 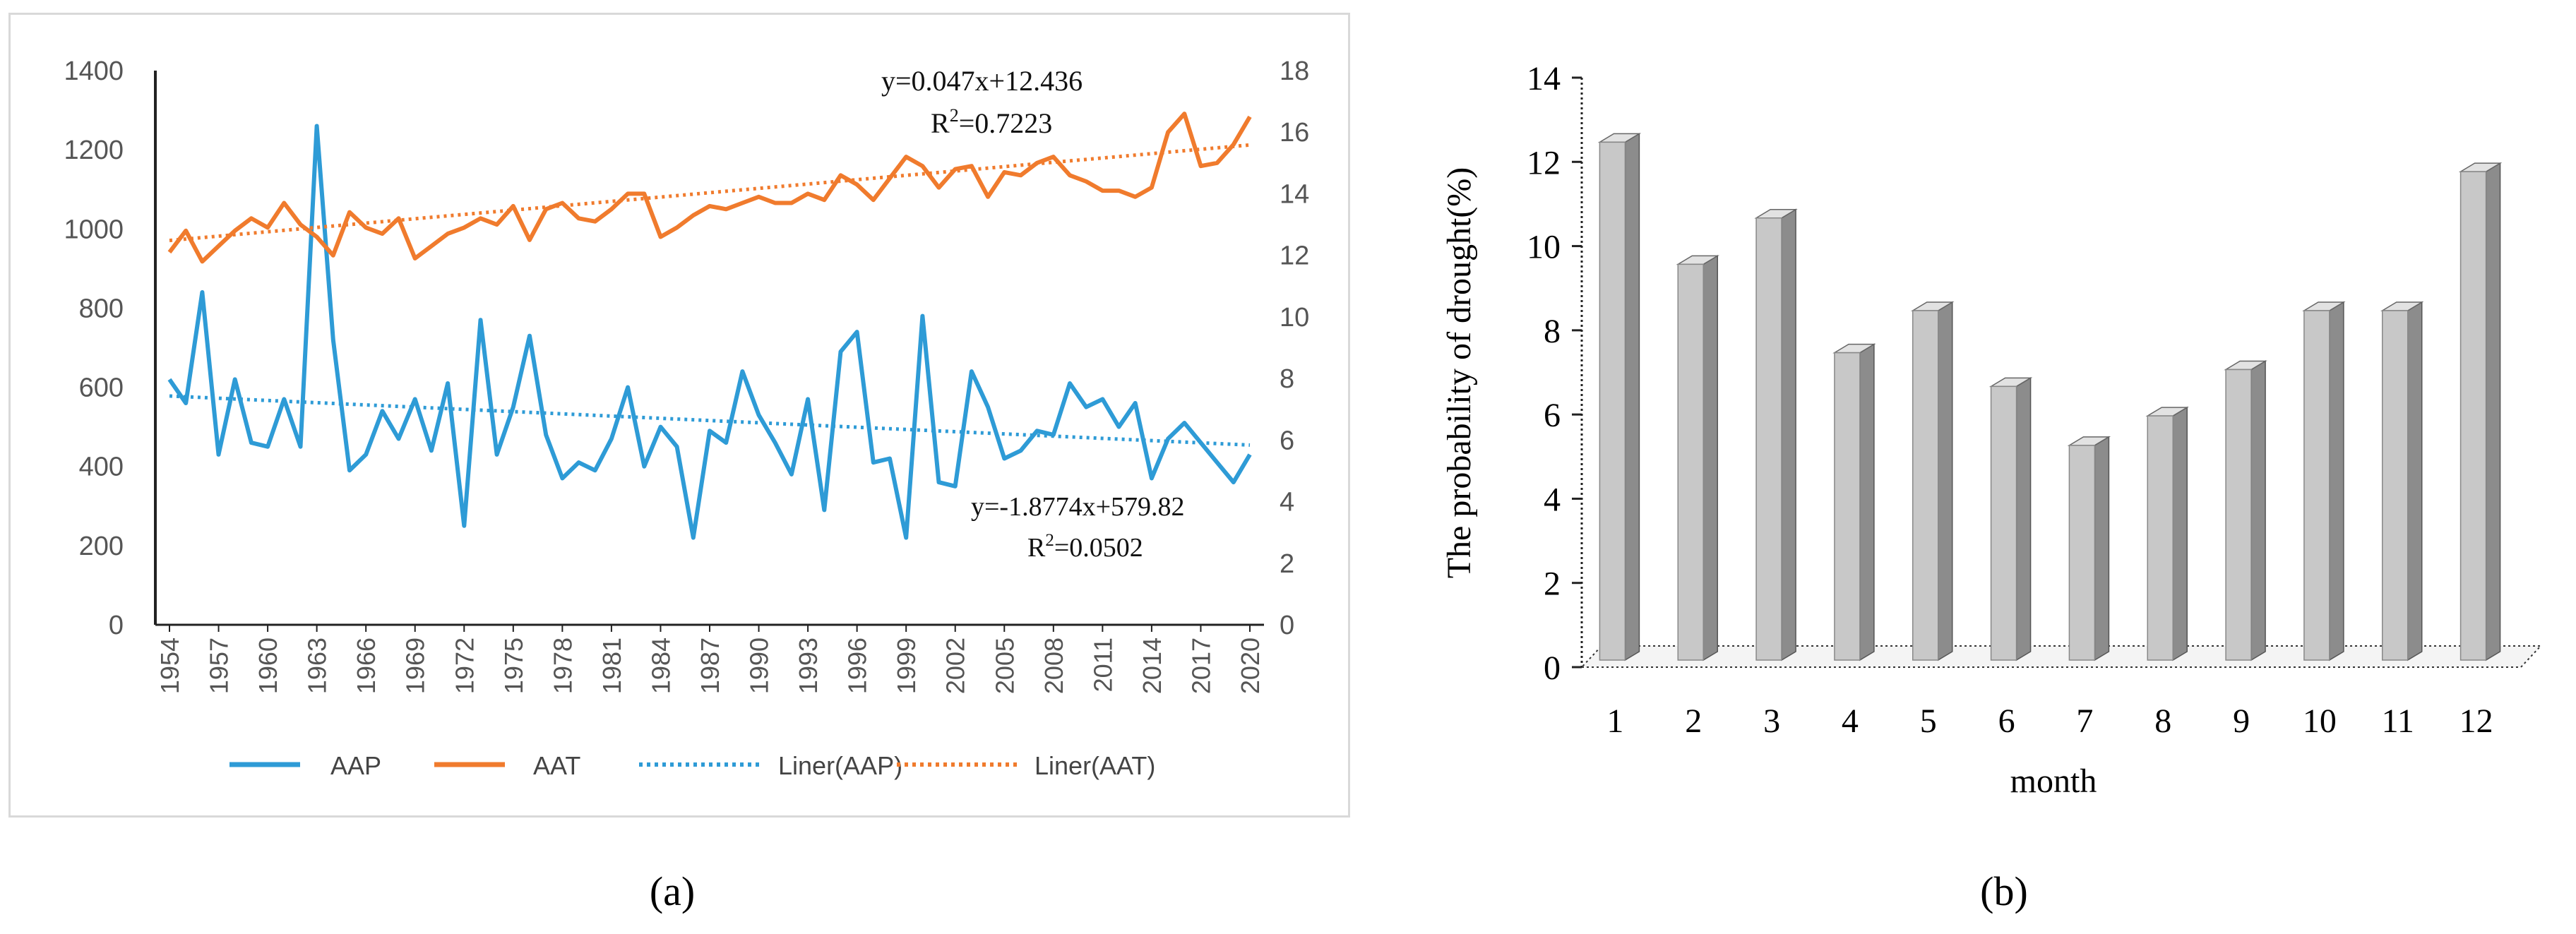 What do you see at coordinates (317, 665) in the screenshot?
I see `a-xtick-label: 1963` at bounding box center [317, 665].